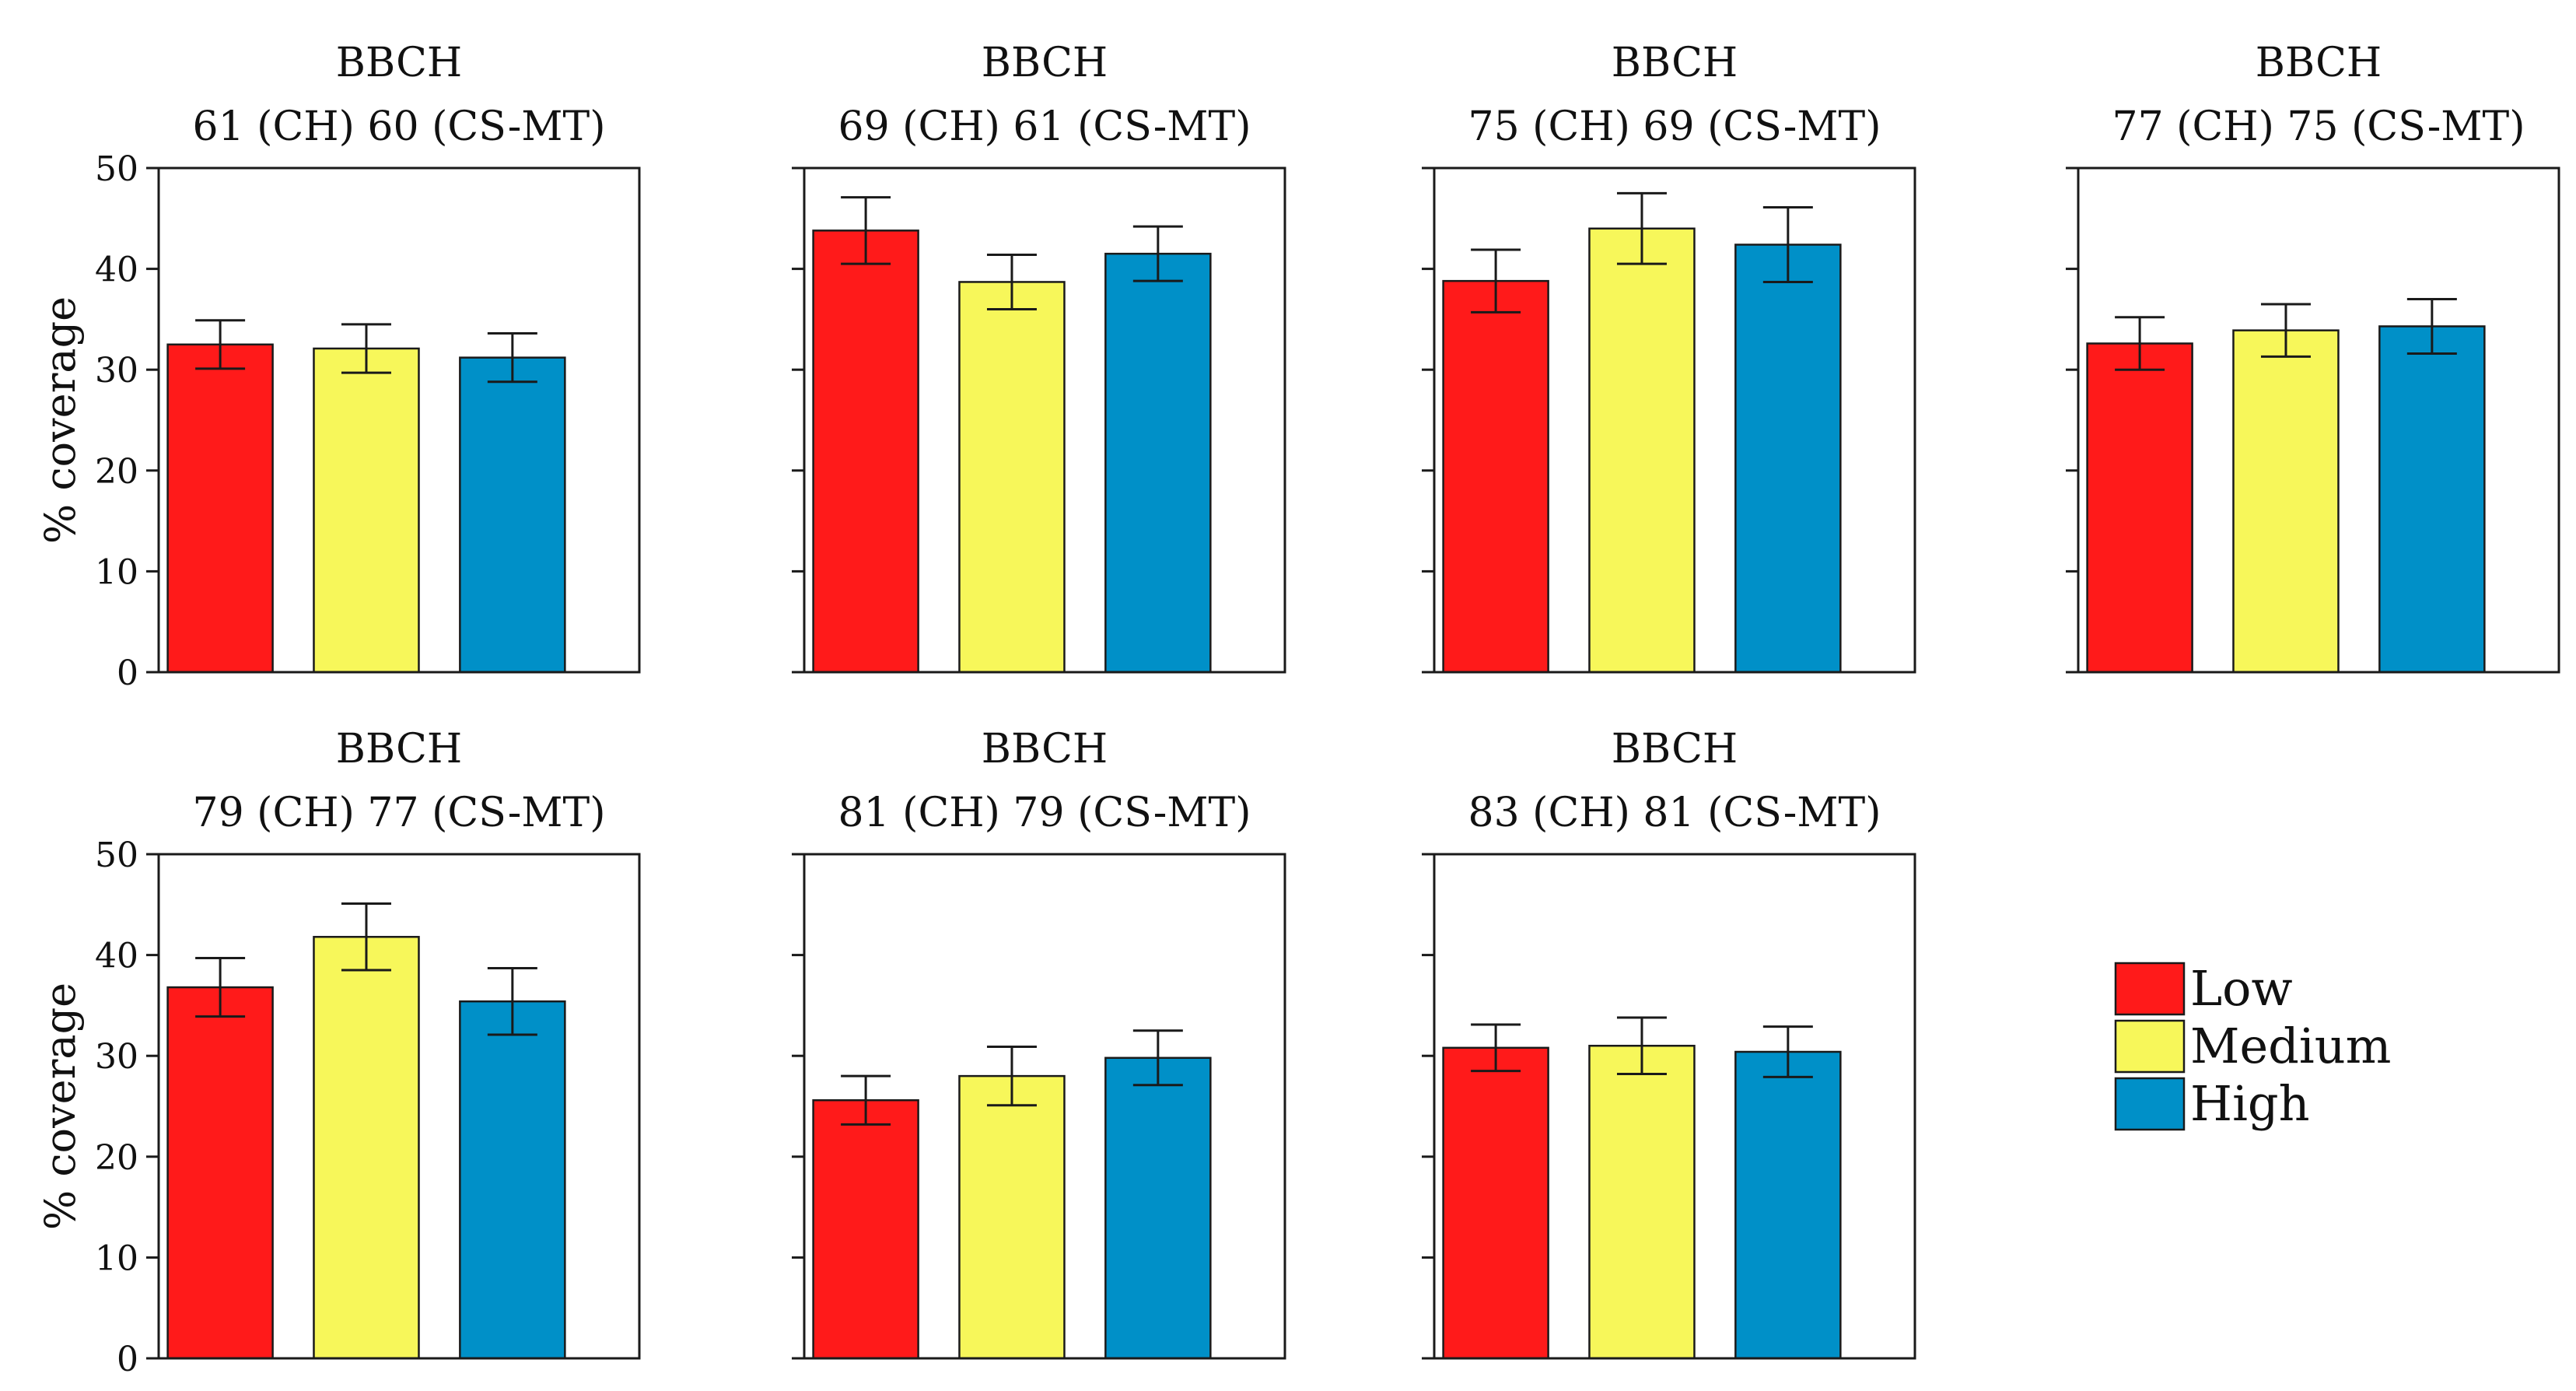  What do you see at coordinates (2318, 126) in the screenshot?
I see `panel-title-line2: 77 (CH) 75 (CS-MT)` at bounding box center [2318, 126].